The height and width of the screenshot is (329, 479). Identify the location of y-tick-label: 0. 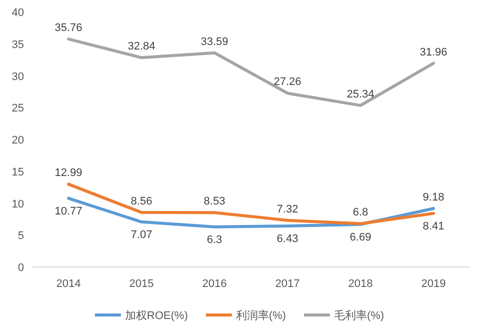
(21, 268).